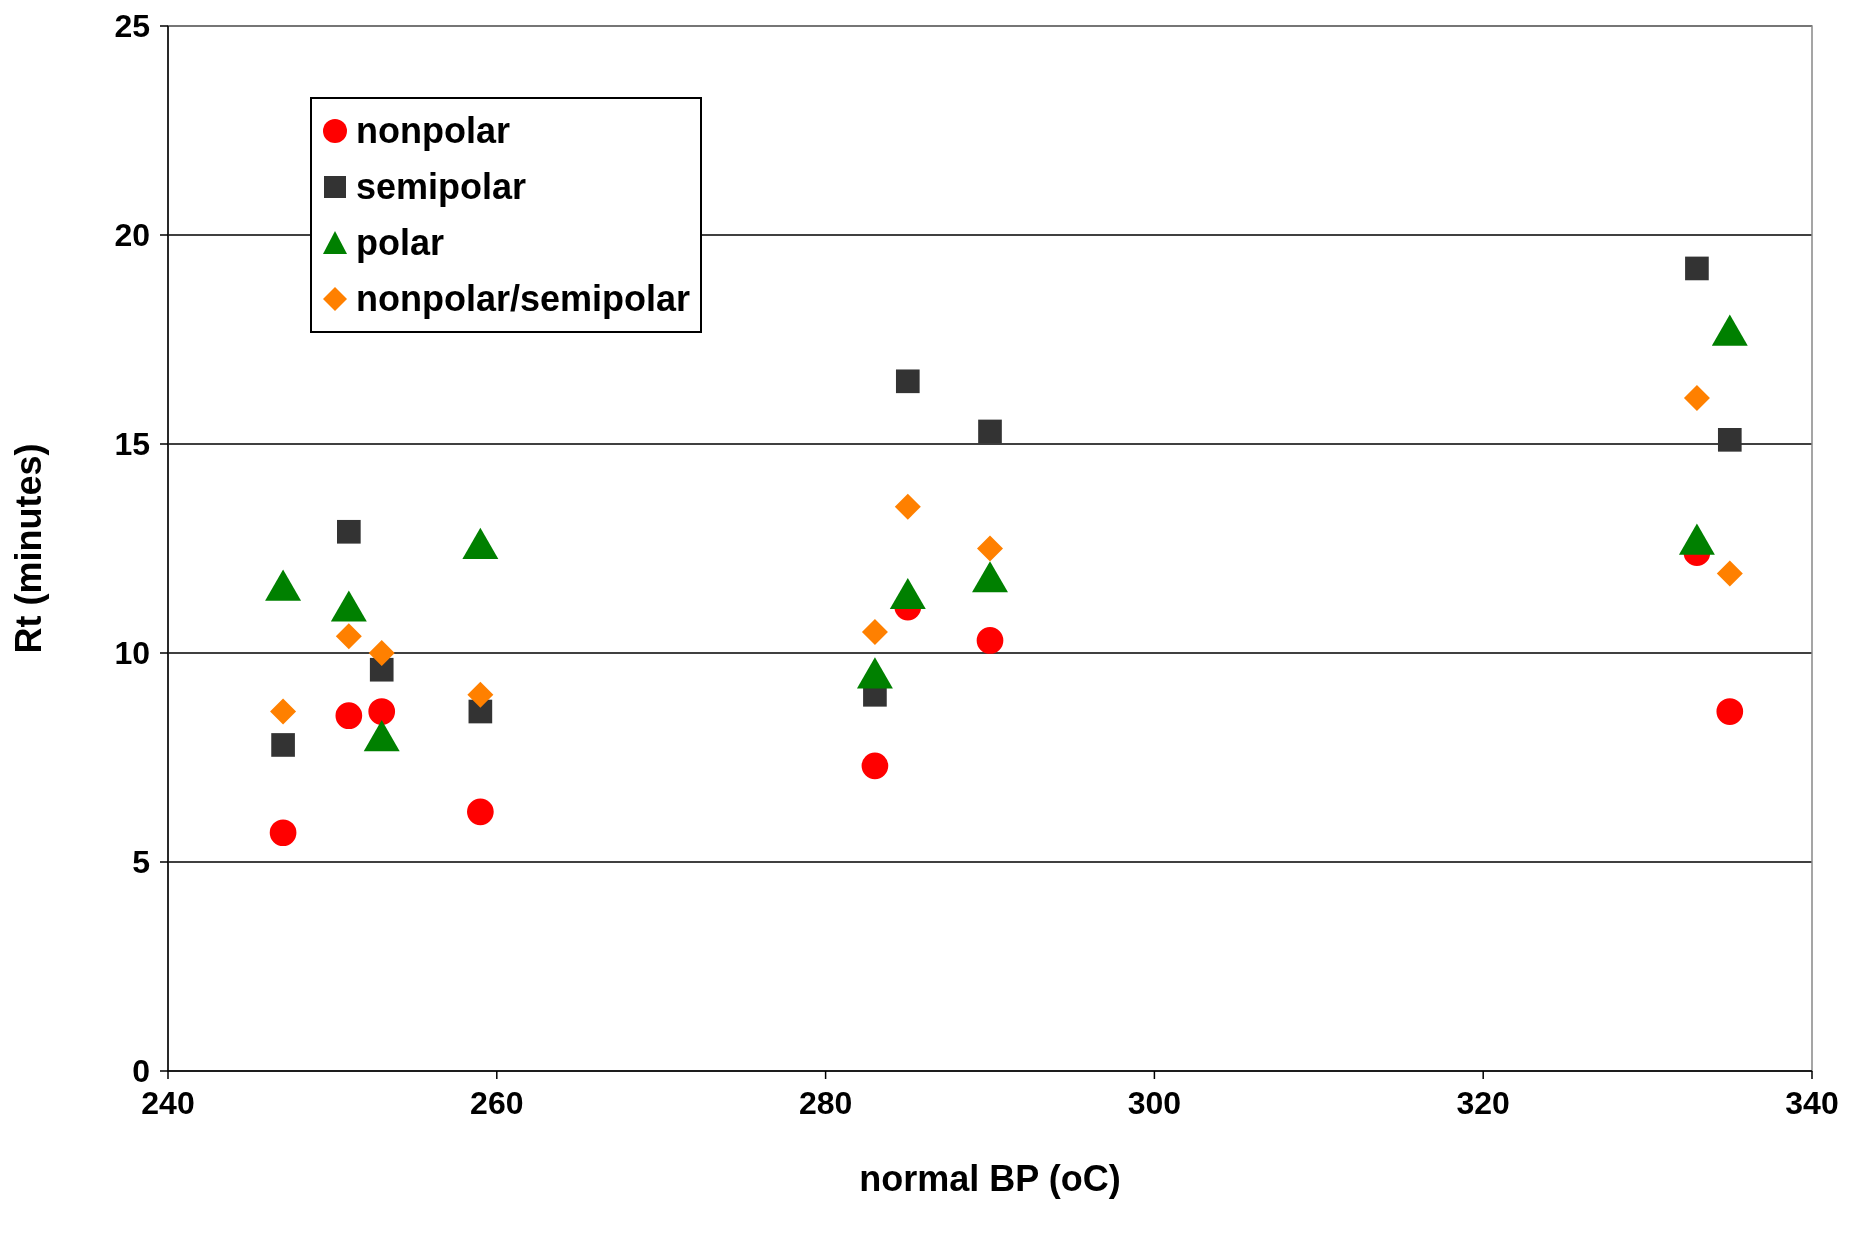 This screenshot has width=1851, height=1245. Describe the element at coordinates (400, 243) in the screenshot. I see `legend-label: polar` at that location.